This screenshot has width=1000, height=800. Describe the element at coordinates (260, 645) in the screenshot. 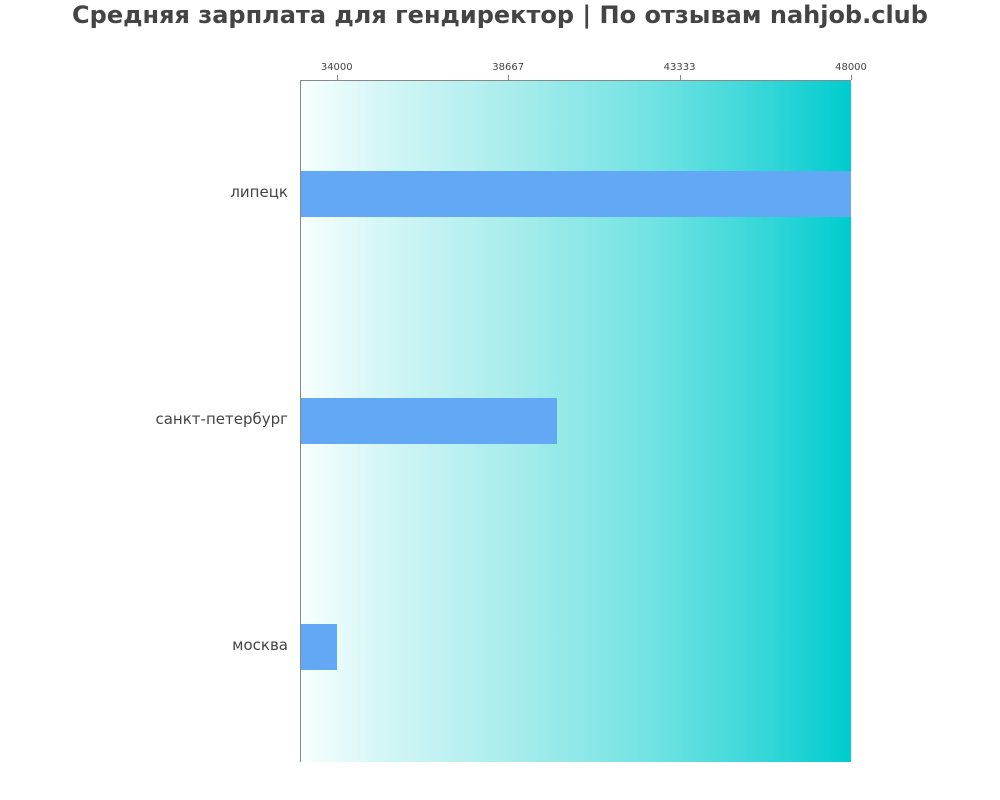

I see `category-label: москва` at that location.